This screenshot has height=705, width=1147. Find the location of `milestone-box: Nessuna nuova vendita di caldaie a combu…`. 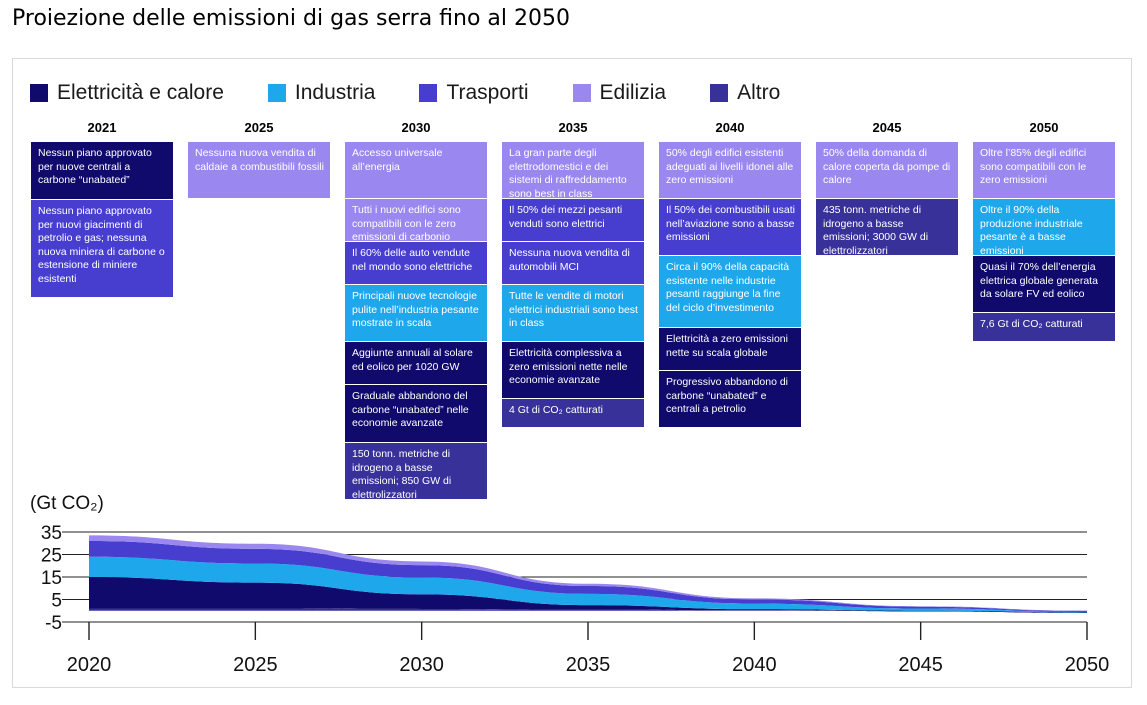

milestone-box: Nessuna nuova vendita di caldaie a combu… is located at coordinates (259, 170).